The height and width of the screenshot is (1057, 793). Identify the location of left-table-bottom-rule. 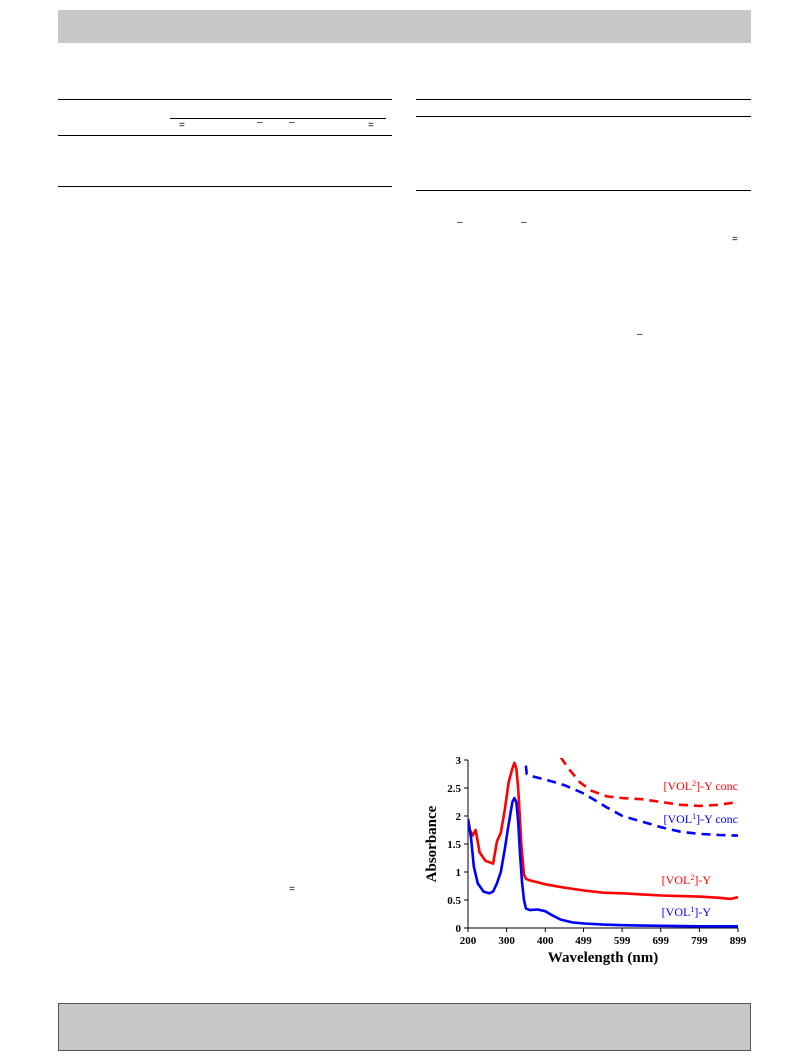
(225, 186).